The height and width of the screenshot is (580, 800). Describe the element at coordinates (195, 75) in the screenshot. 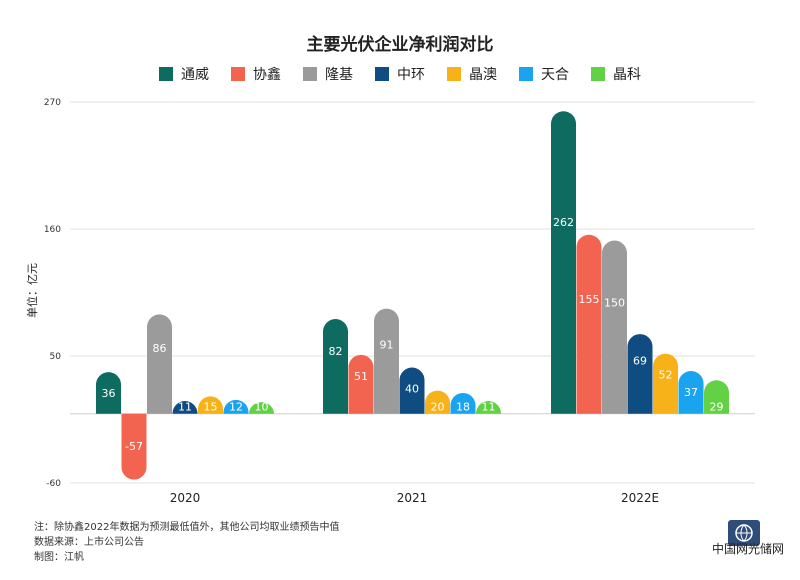

I see `legend-label: 通威` at that location.